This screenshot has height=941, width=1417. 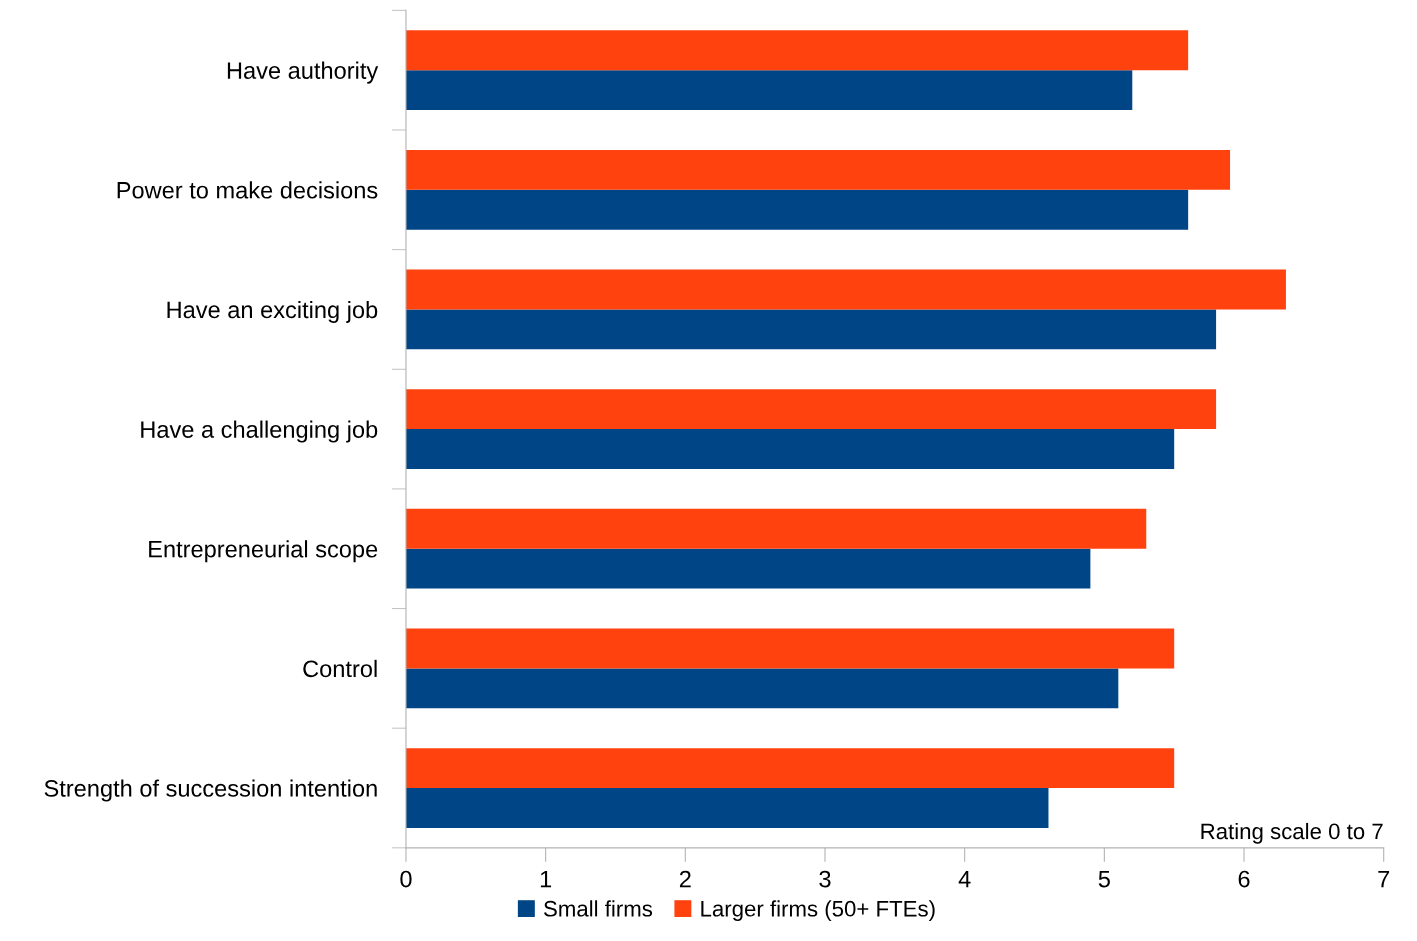 I want to click on x-tick-label: 1, so click(x=546, y=879).